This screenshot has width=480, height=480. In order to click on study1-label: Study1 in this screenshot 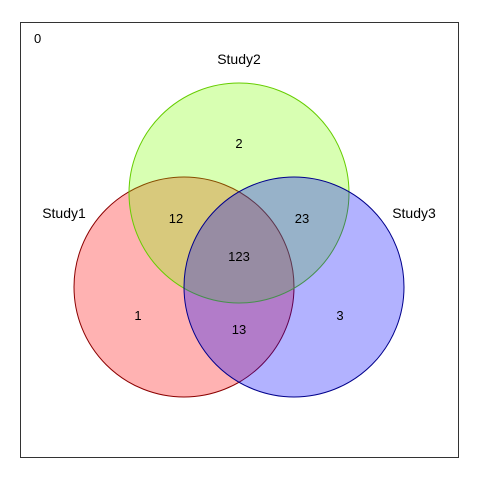, I will do `click(64, 213)`.